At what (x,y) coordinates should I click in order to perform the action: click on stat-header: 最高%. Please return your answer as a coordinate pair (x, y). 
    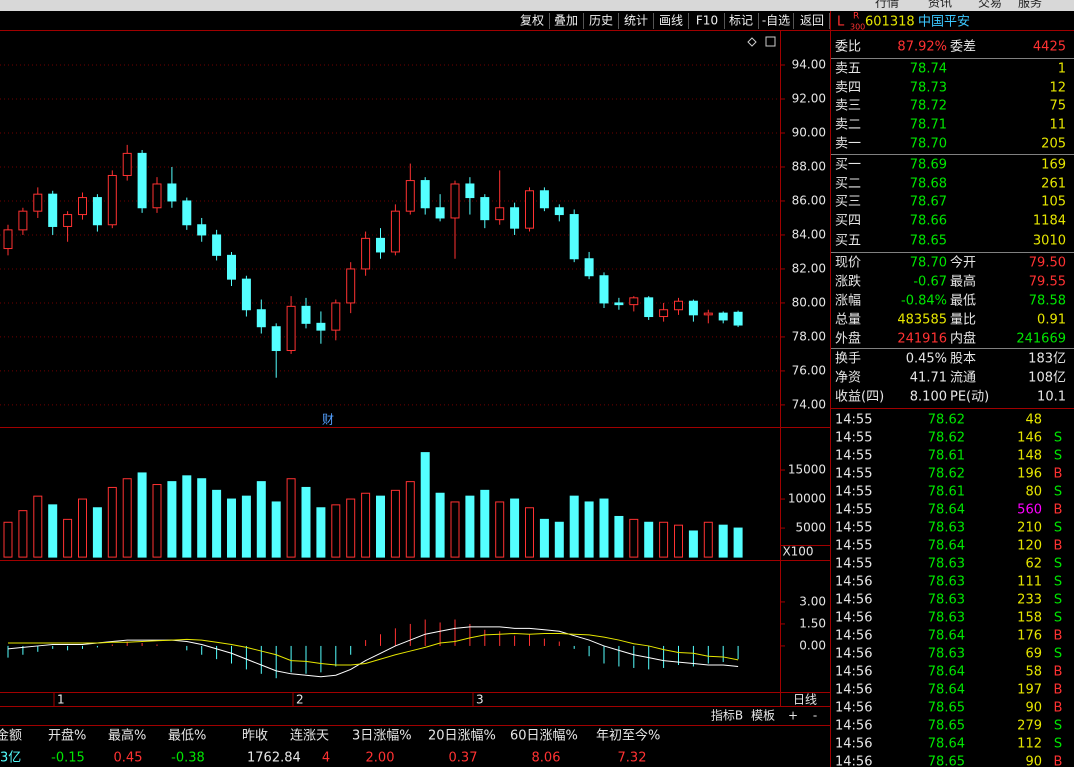
    Looking at the image, I should click on (127, 736).